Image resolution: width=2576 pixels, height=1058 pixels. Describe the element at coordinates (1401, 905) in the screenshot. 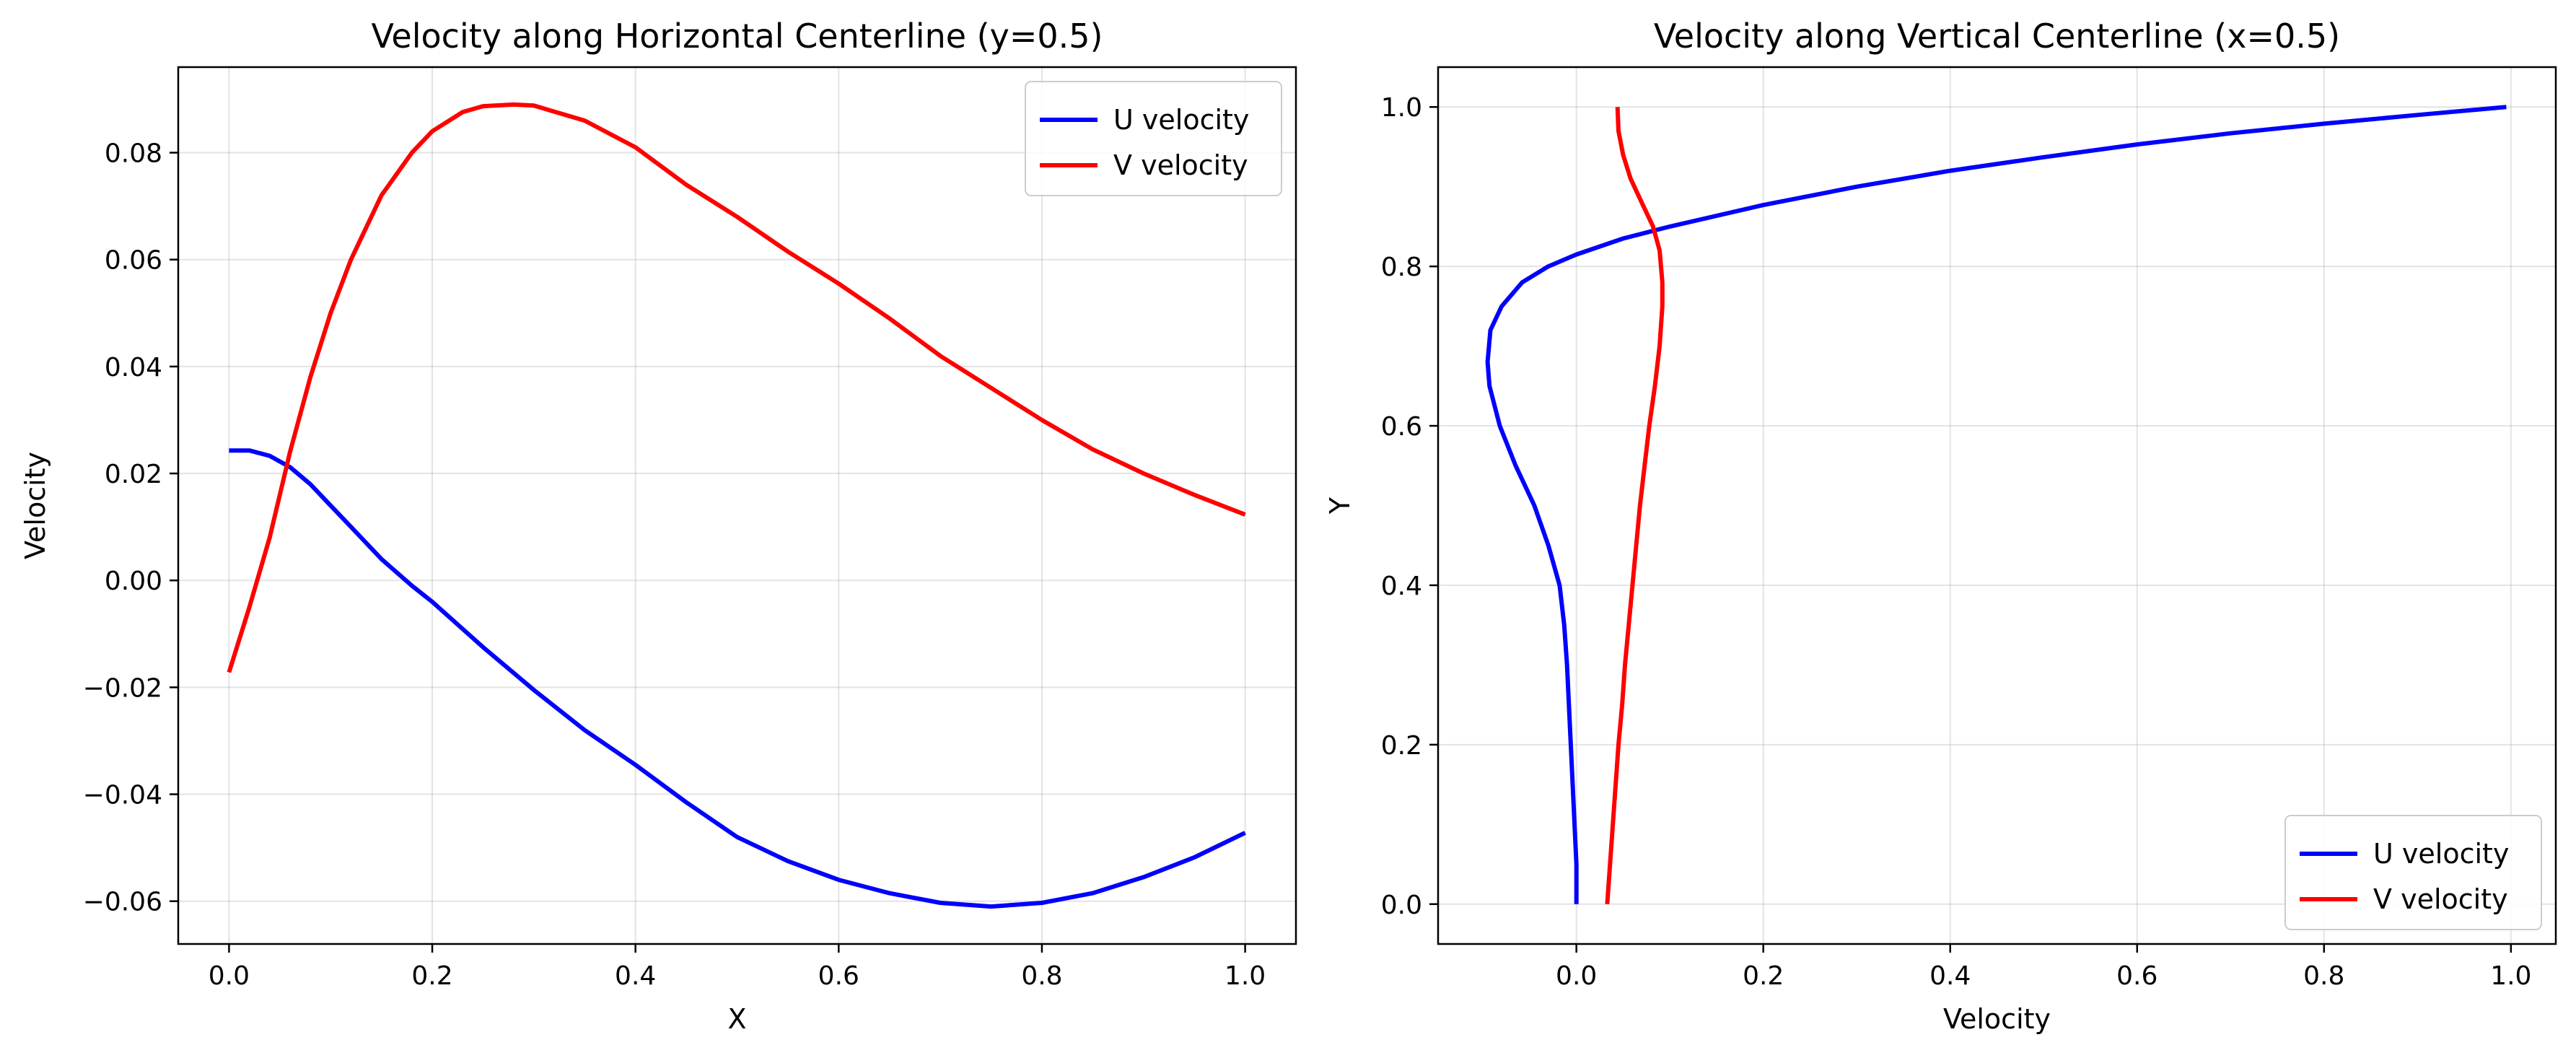

I see `y-tick-label: 0.0` at that location.